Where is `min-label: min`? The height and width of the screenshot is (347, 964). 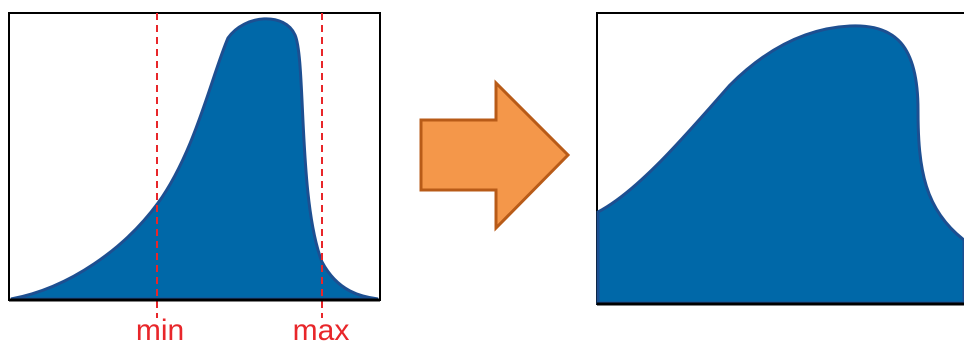 min-label: min is located at coordinates (160, 330).